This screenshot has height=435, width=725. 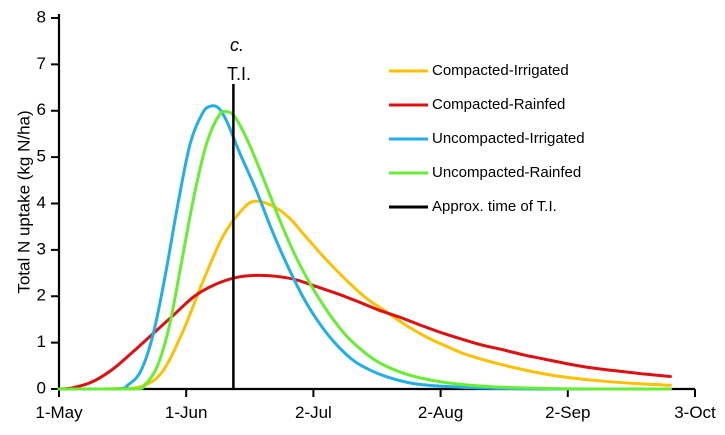 What do you see at coordinates (500, 70) in the screenshot?
I see `legend-label-compacted-irrigated: Compacted-Irrigated` at bounding box center [500, 70].